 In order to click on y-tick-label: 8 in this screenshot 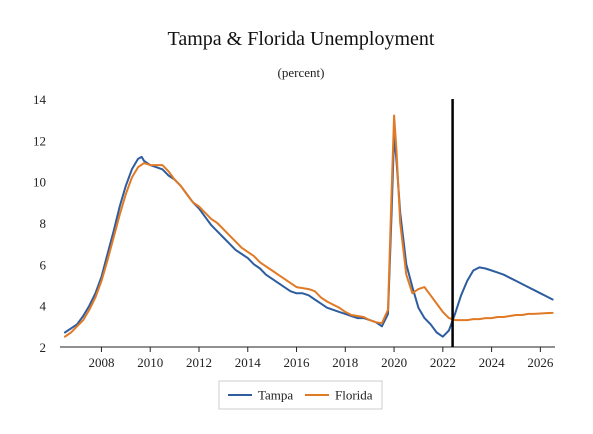, I will do `click(43, 223)`.